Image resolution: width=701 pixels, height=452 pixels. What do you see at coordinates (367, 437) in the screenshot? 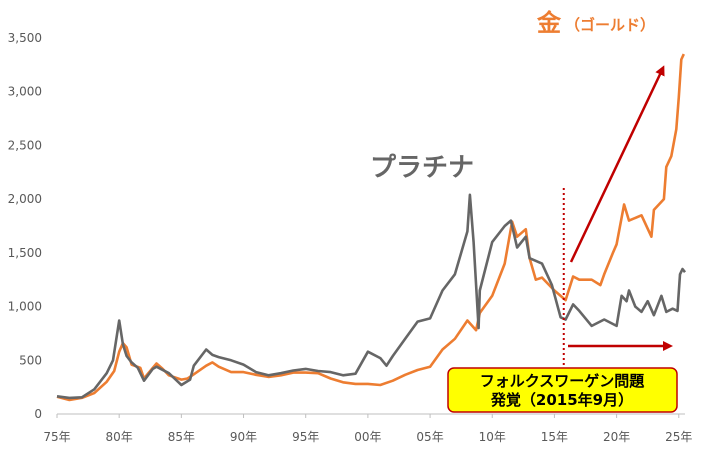
I see `x-tick-label: 00年` at bounding box center [367, 437].